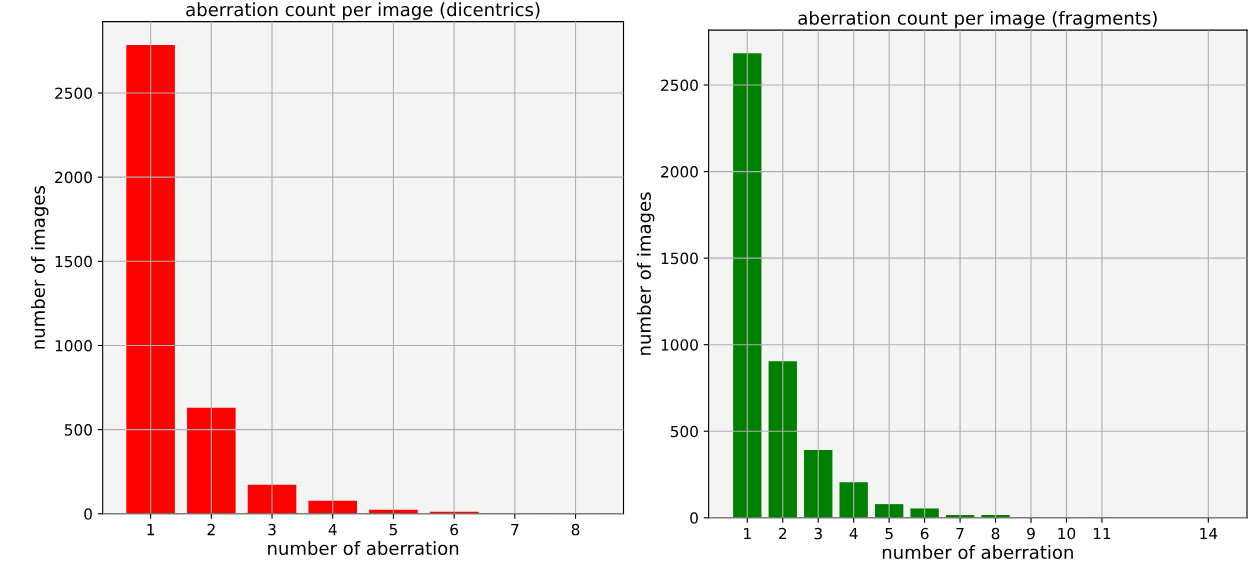  Describe the element at coordinates (1209, 533) in the screenshot. I see `x-tick-label: 14` at that location.